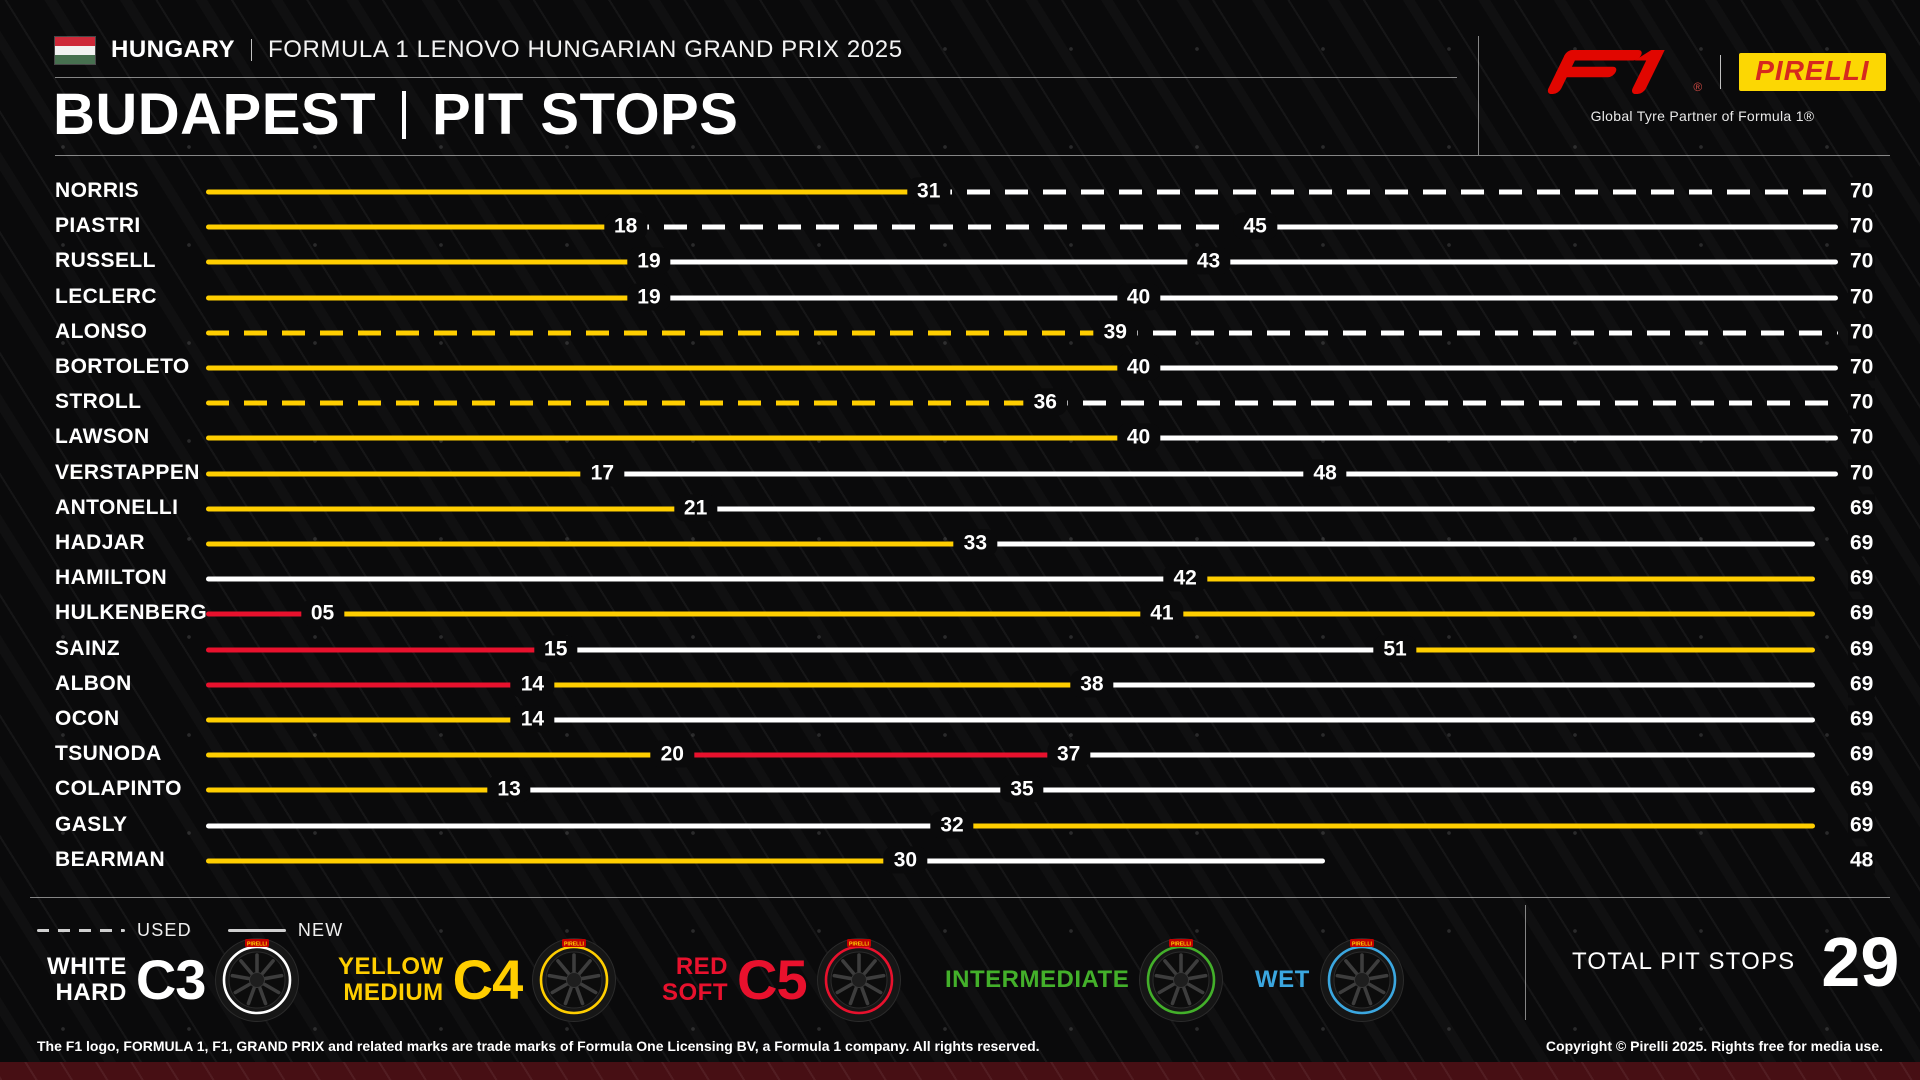 The height and width of the screenshot is (1080, 1920). I want to click on compound-name-soft: RED SOFT, so click(695, 979).